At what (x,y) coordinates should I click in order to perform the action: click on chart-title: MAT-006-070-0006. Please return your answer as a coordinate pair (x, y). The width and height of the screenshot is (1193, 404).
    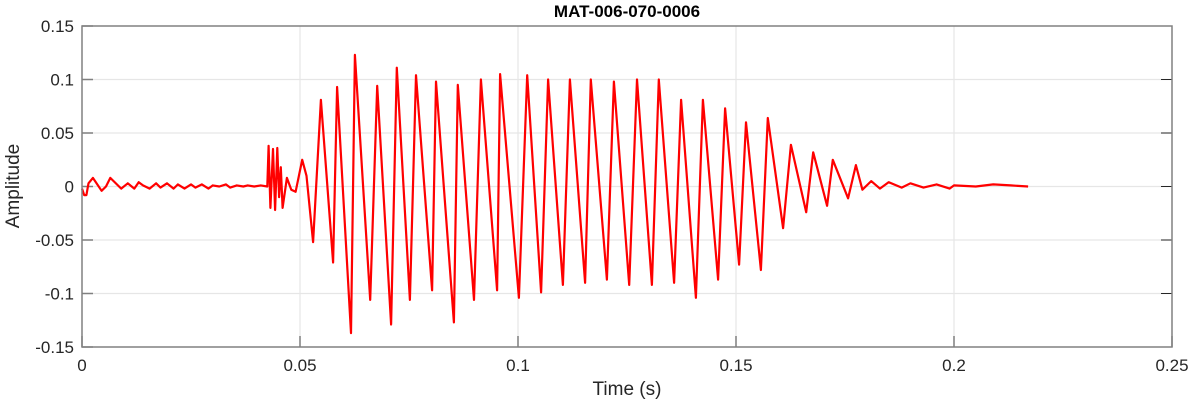
    Looking at the image, I should click on (627, 11).